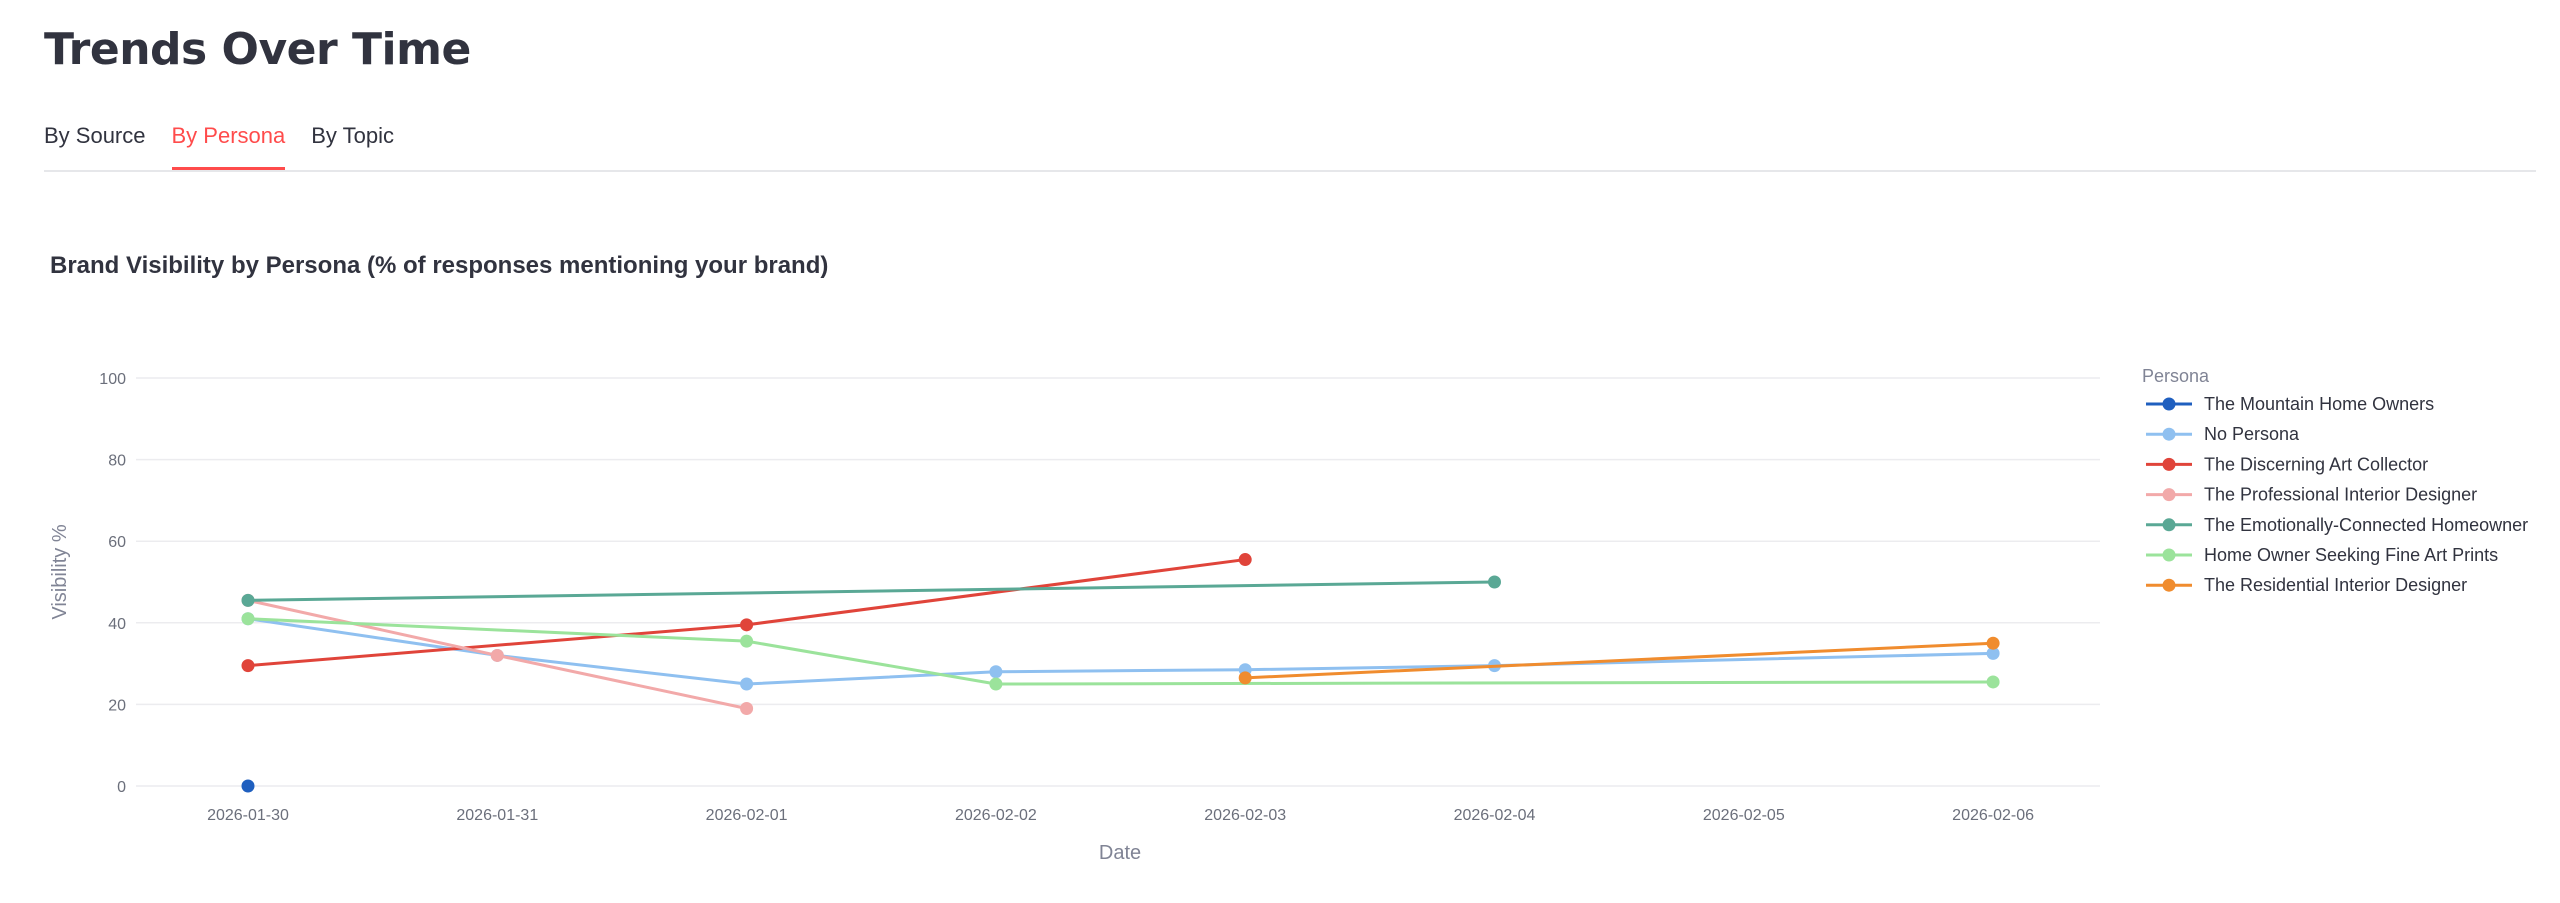 Image resolution: width=2560 pixels, height=903 pixels. I want to click on legend-item-label: The Emotionally-Connected Homeowner, so click(2366, 525).